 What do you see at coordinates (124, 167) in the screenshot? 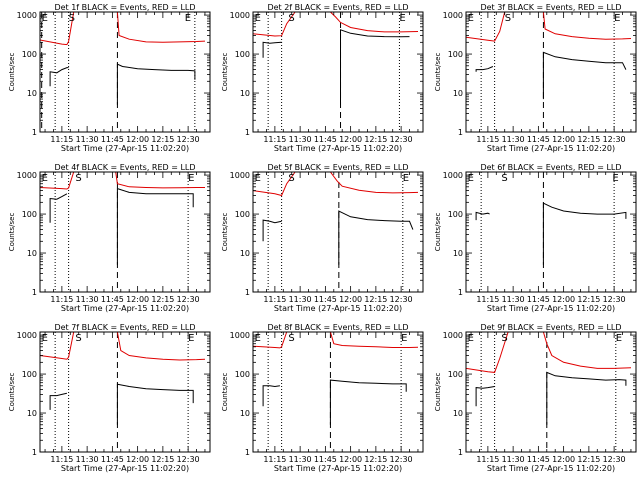
I see `chart-title: Det 4f BLACK = Events, RED = LLD` at bounding box center [124, 167].